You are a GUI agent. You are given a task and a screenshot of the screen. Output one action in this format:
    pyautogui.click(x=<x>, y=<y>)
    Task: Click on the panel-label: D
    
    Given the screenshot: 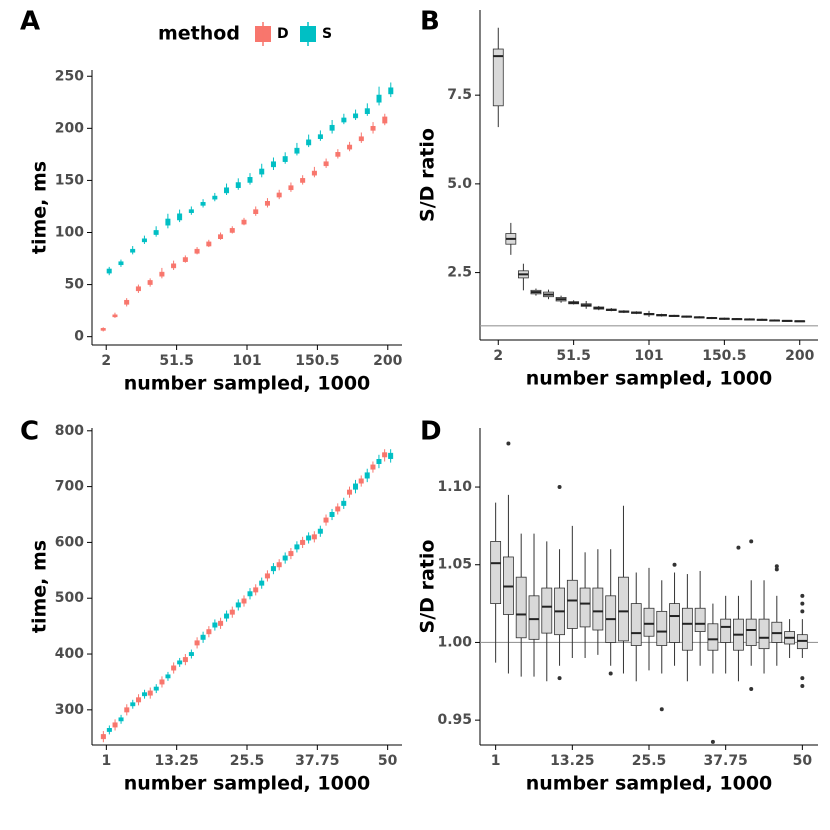 What is the action you would take?
    pyautogui.click(x=431, y=432)
    